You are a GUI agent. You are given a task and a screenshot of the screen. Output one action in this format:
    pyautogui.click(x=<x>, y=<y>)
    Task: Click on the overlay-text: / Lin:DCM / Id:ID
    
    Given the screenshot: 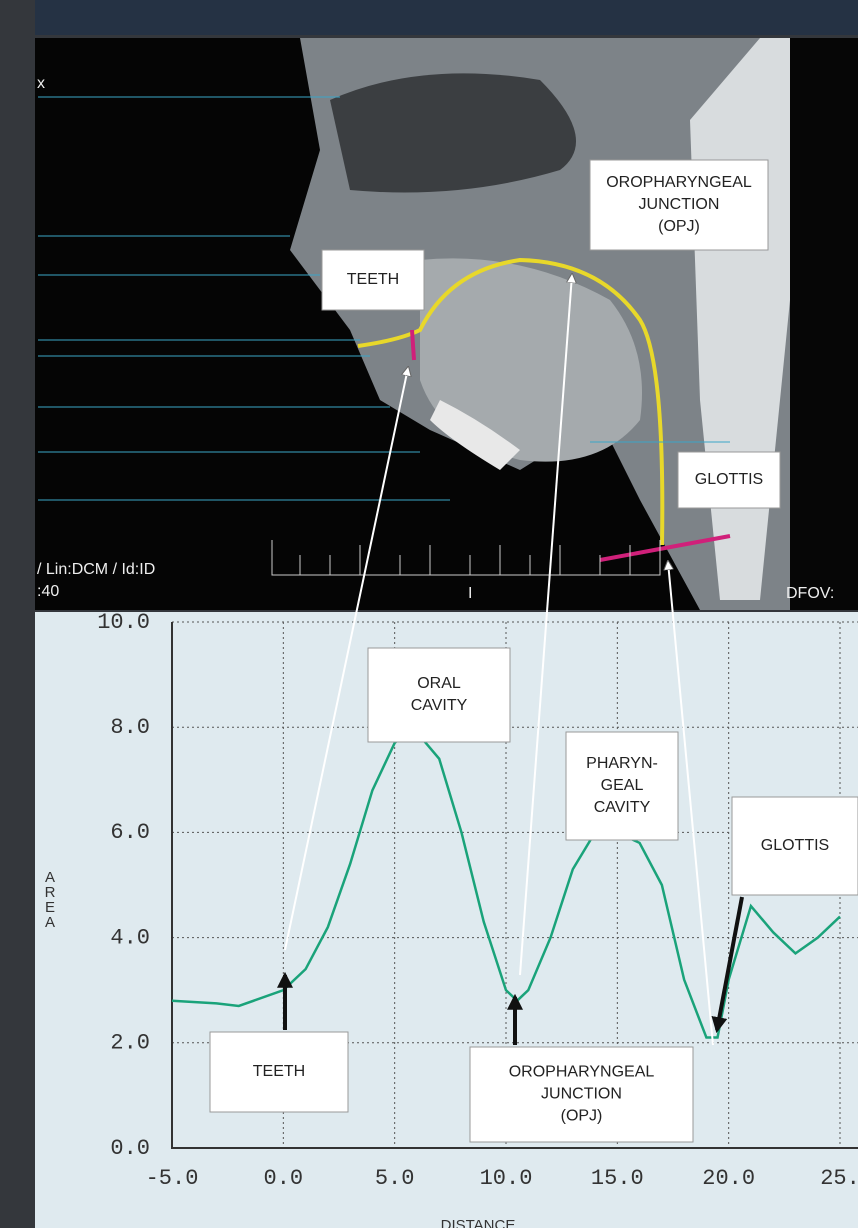 What is the action you would take?
    pyautogui.click(x=96, y=569)
    